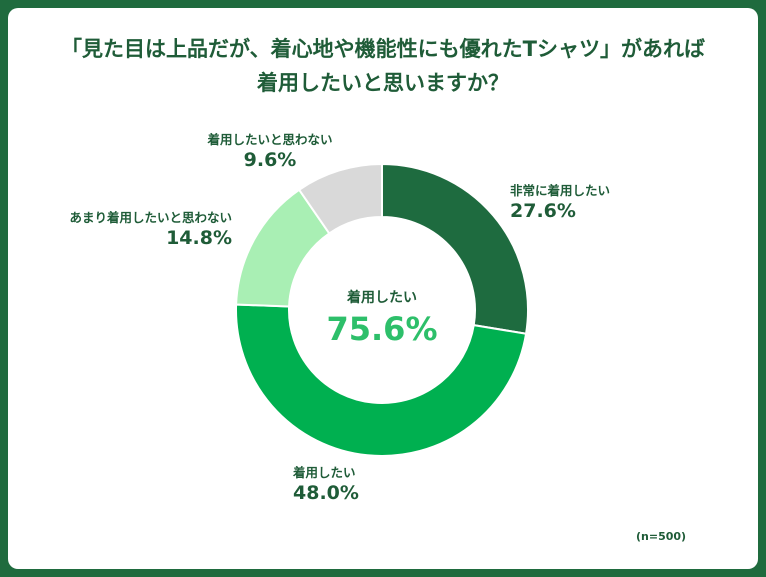  Describe the element at coordinates (270, 160) in the screenshot. I see `label-not-willing-value: 9.6%` at that location.